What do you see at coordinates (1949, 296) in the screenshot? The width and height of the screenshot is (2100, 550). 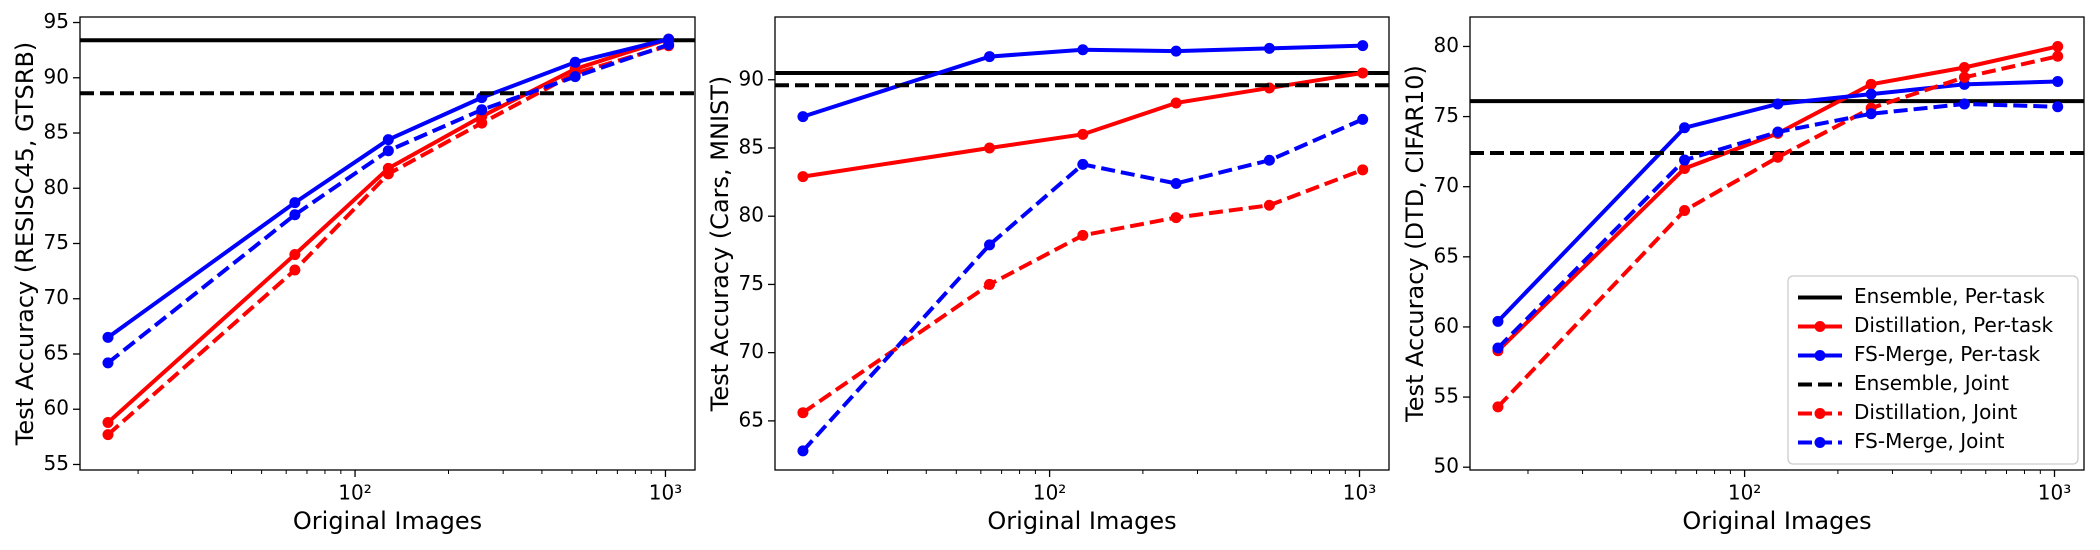 I see `legend-label: Ensemble, Per-task` at bounding box center [1949, 296].